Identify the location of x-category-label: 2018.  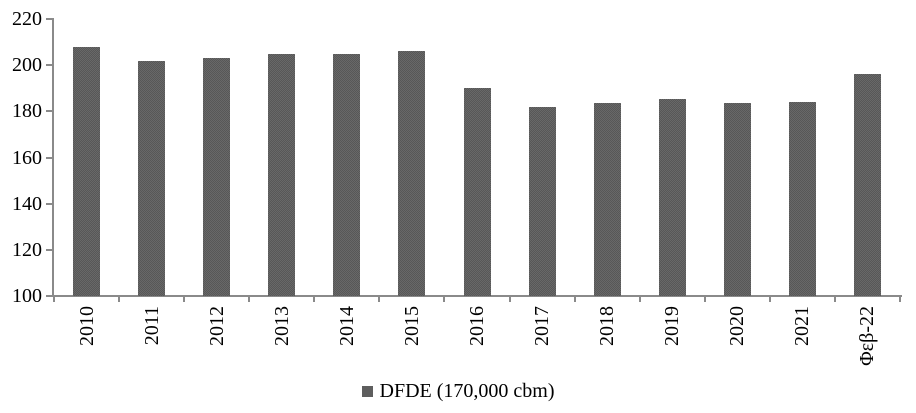
(607, 326).